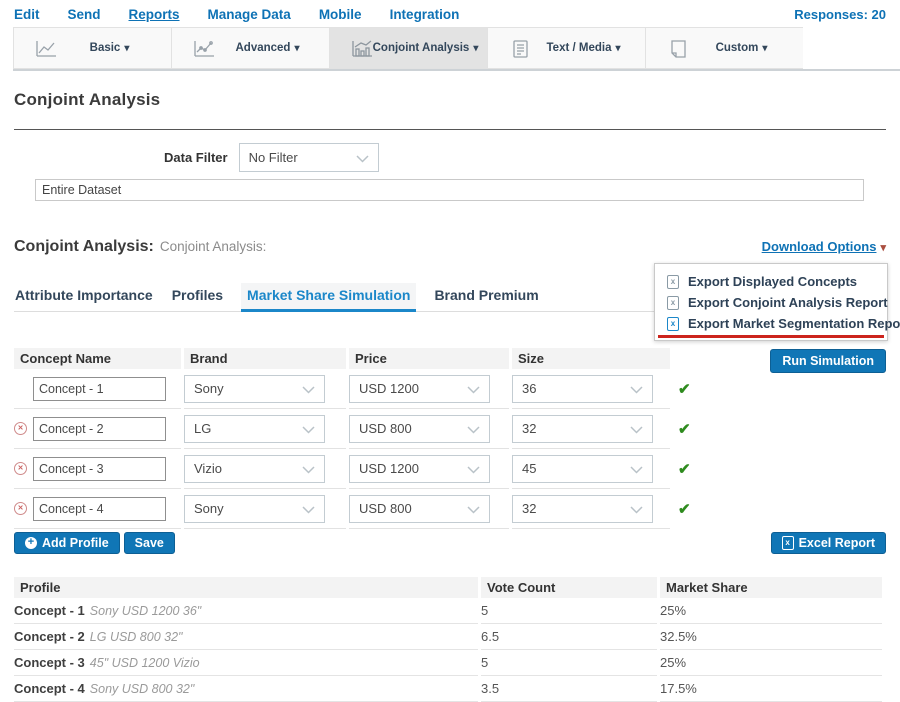  Describe the element at coordinates (149, 543) in the screenshot. I see `save-button: Save` at that location.